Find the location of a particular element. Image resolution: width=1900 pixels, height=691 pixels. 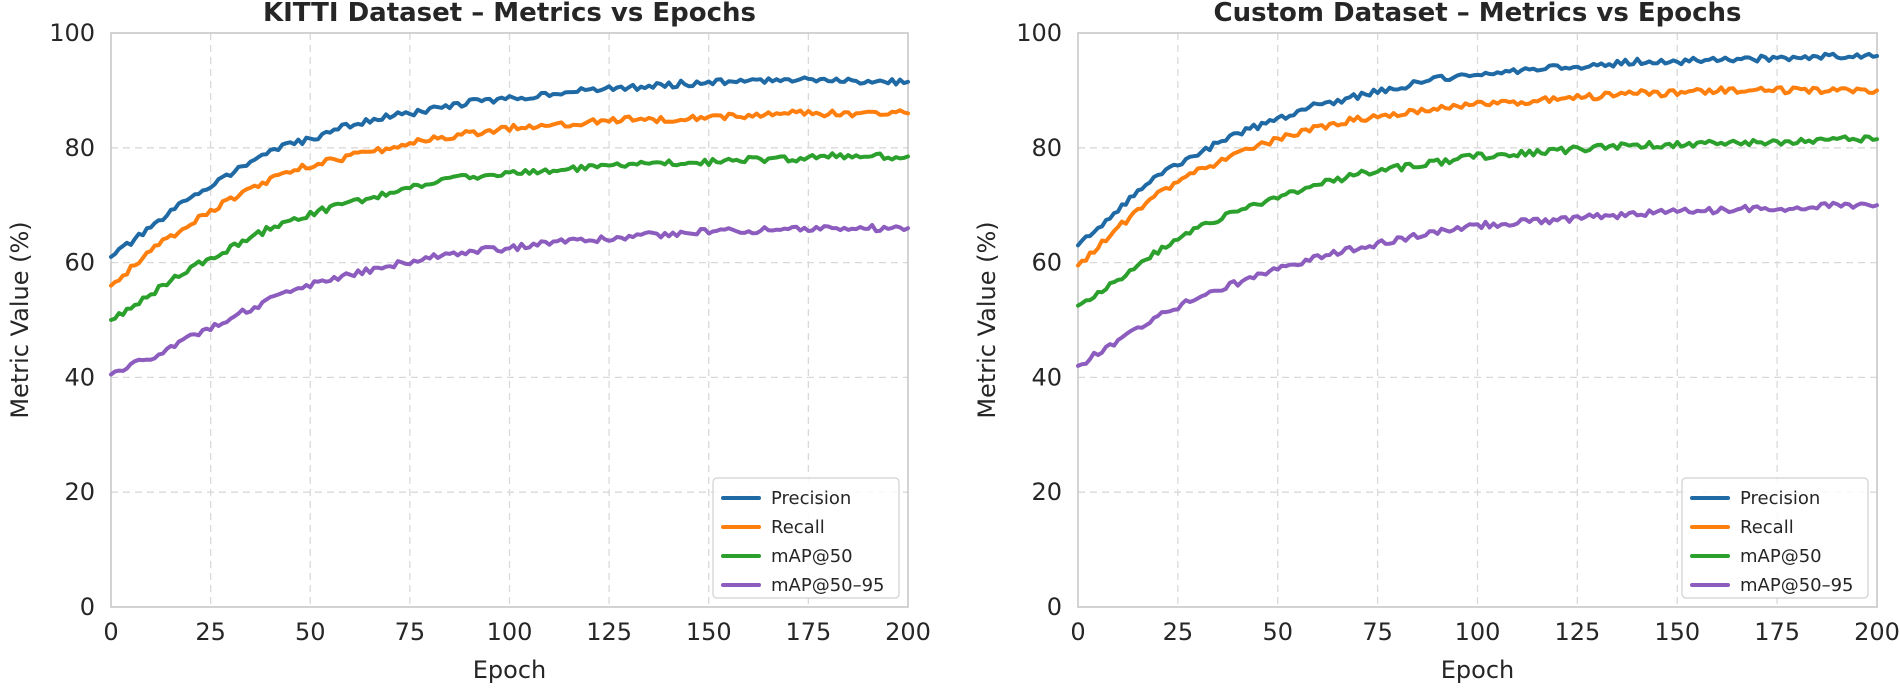

custom-xtick-label: 125 is located at coordinates (1577, 632).